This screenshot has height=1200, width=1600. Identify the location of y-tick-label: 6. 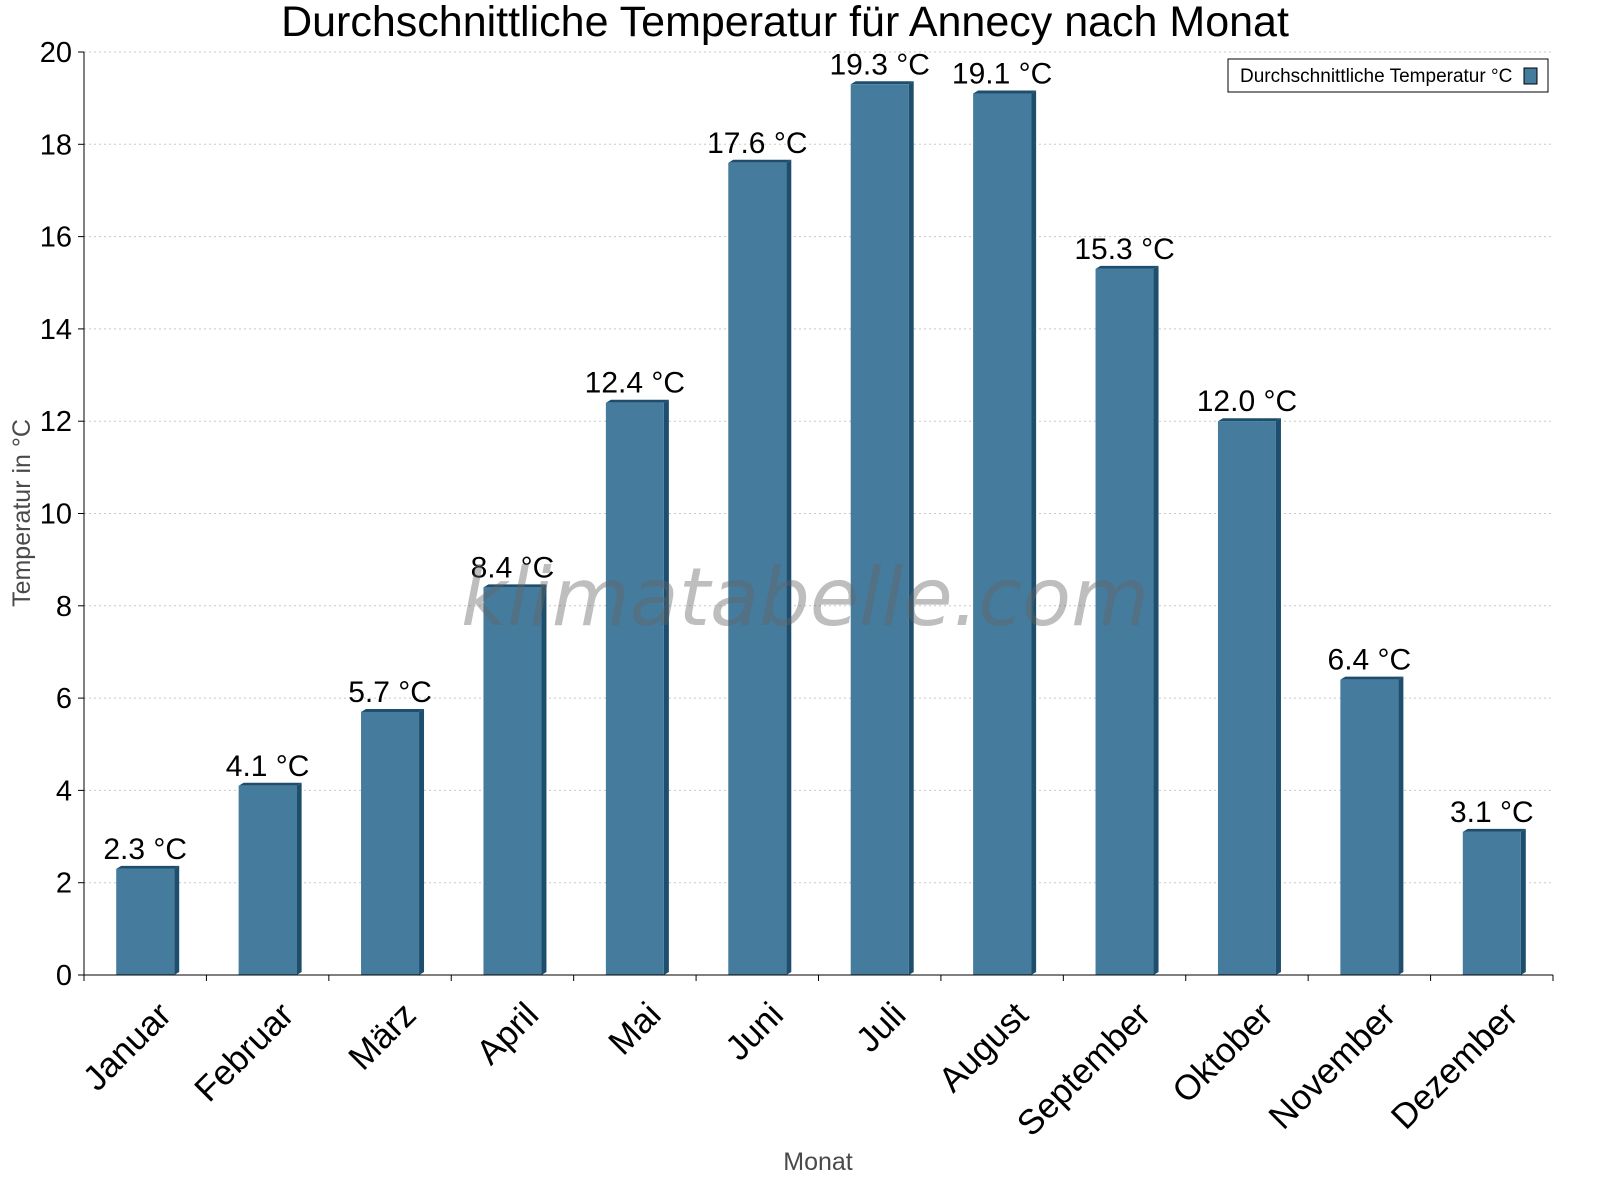
(64, 699).